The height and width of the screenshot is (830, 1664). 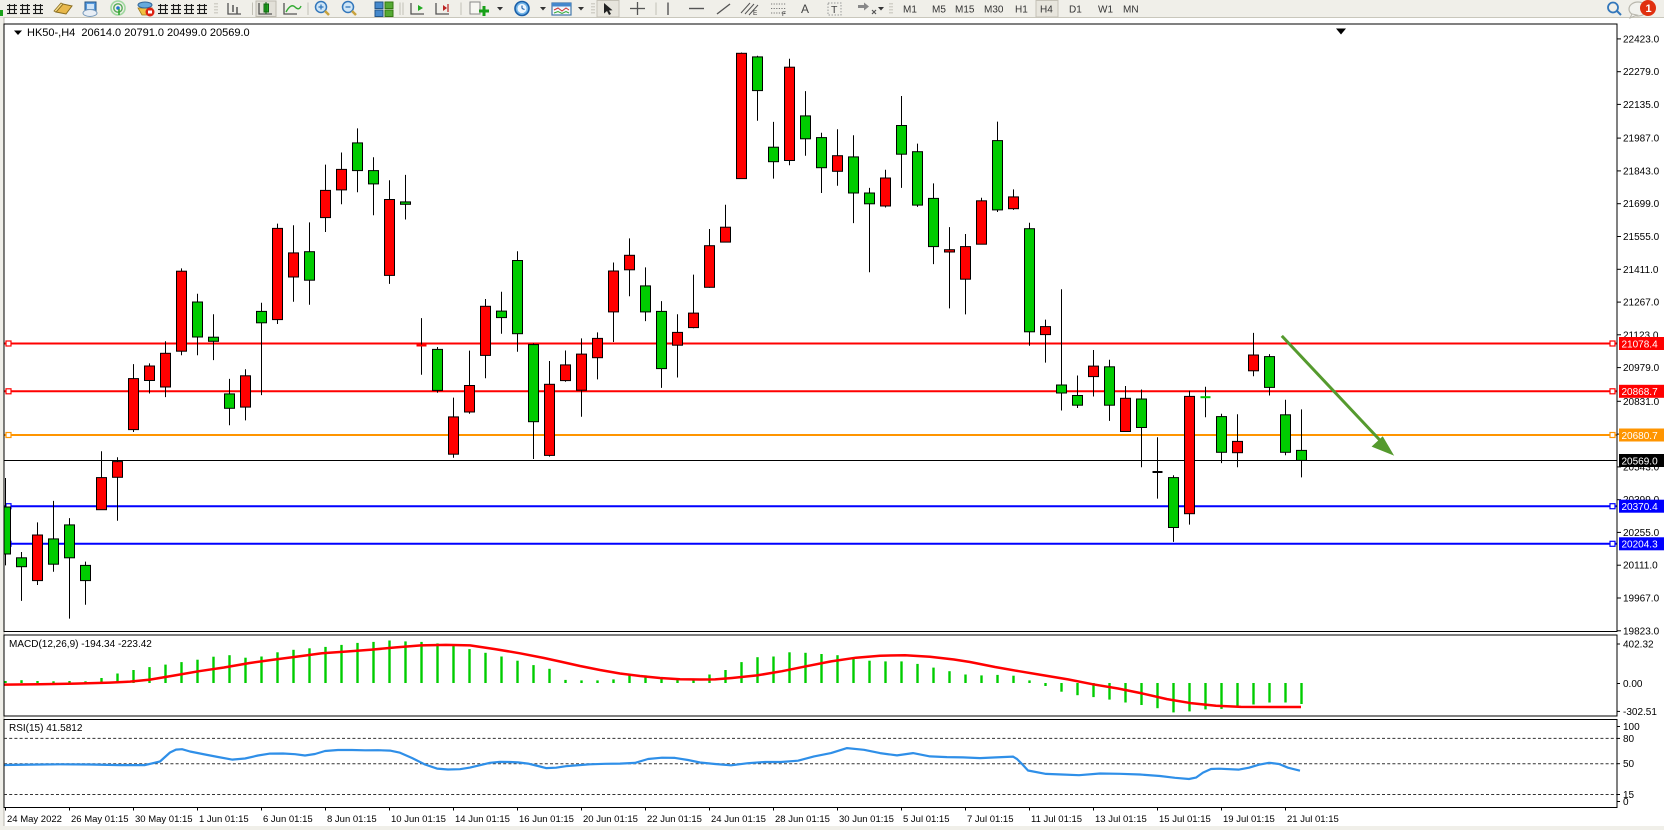 I want to click on svg-text: 100, so click(x=1631, y=727).